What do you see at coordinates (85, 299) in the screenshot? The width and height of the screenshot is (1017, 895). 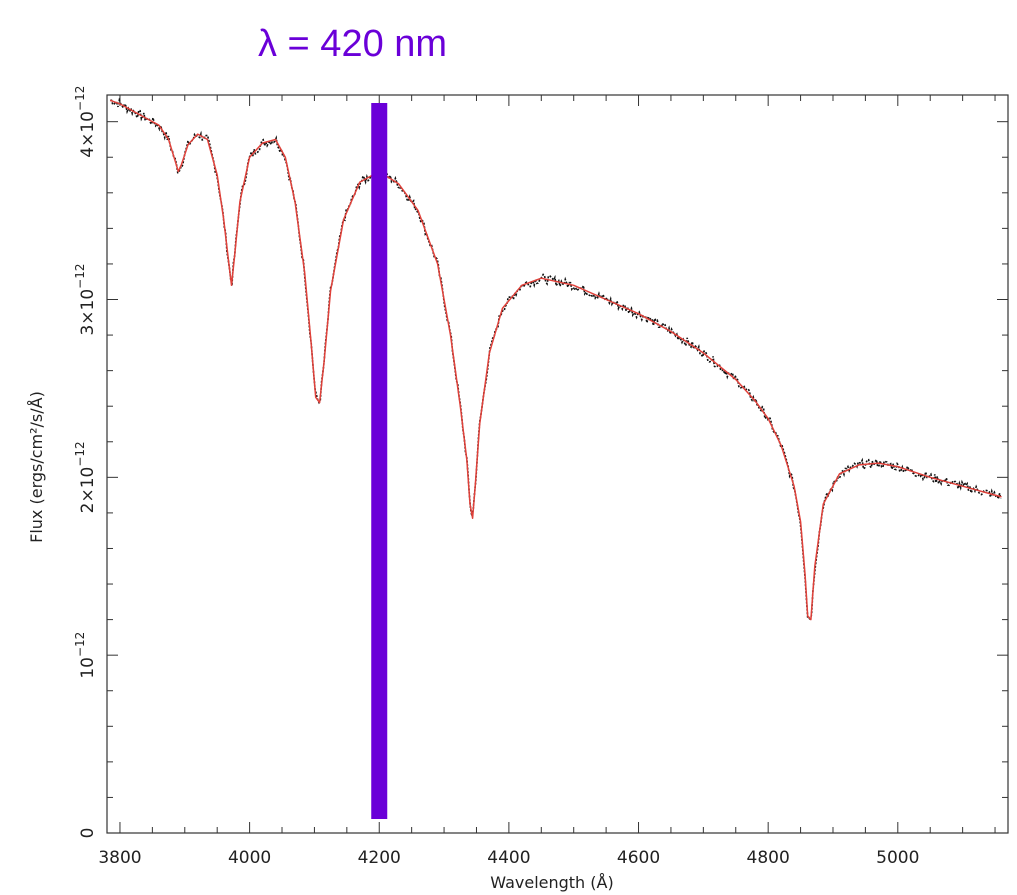 I see `y-tick-label: 3×10−12` at bounding box center [85, 299].